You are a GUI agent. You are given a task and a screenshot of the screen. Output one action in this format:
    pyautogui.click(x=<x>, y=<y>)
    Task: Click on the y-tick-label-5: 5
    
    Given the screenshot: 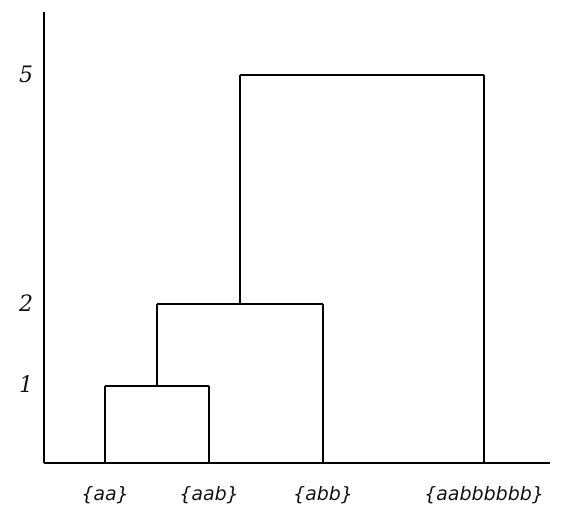 What is the action you would take?
    pyautogui.click(x=26, y=75)
    